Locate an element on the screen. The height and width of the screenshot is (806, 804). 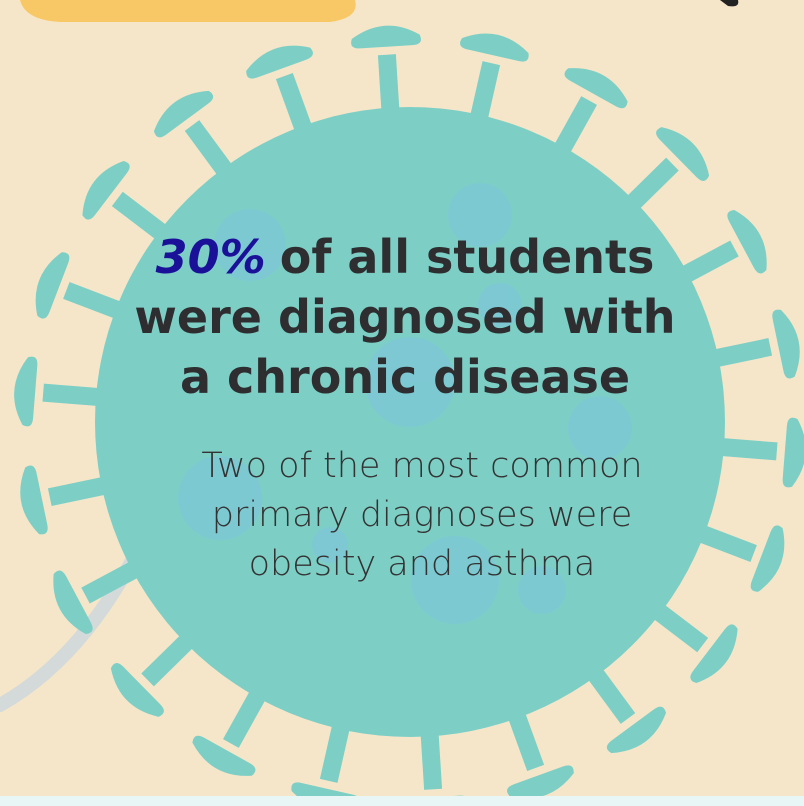
highlight: 30% is located at coordinates (211, 257).